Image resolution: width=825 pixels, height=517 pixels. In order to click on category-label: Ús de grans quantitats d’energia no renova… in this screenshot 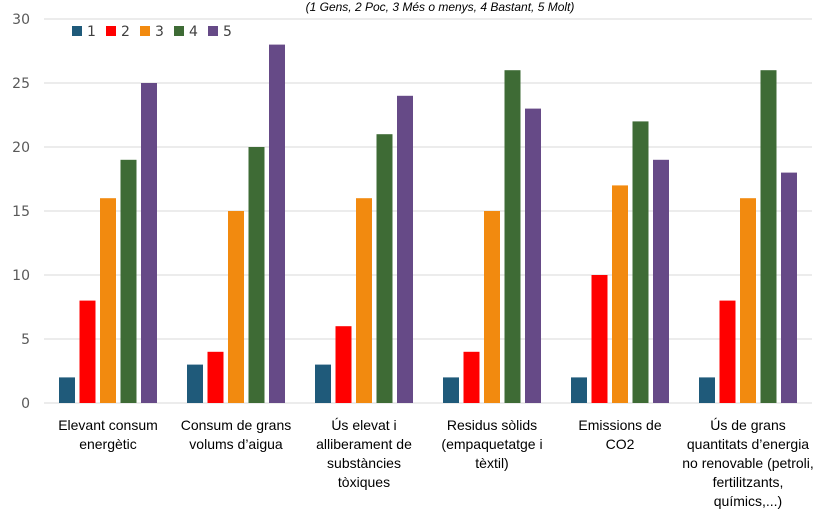, I will do `click(748, 463)`.